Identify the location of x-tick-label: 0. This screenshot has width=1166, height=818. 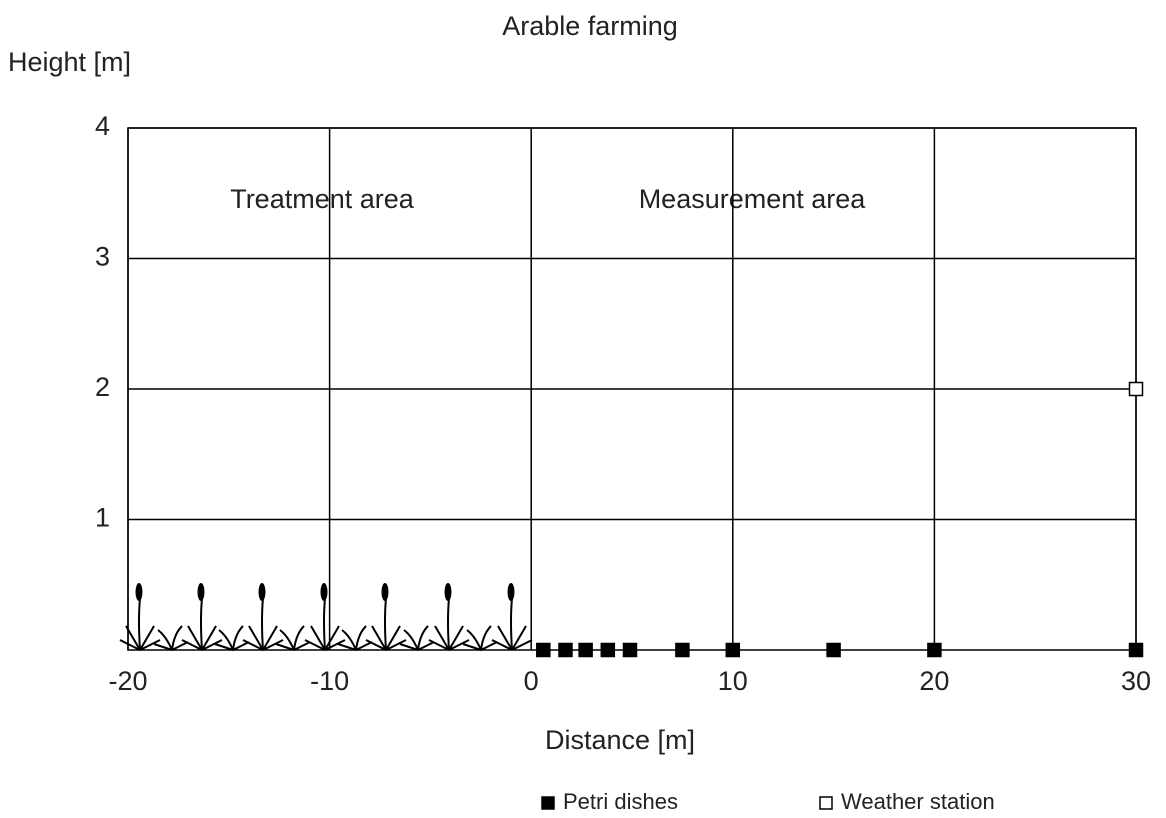
(531, 681).